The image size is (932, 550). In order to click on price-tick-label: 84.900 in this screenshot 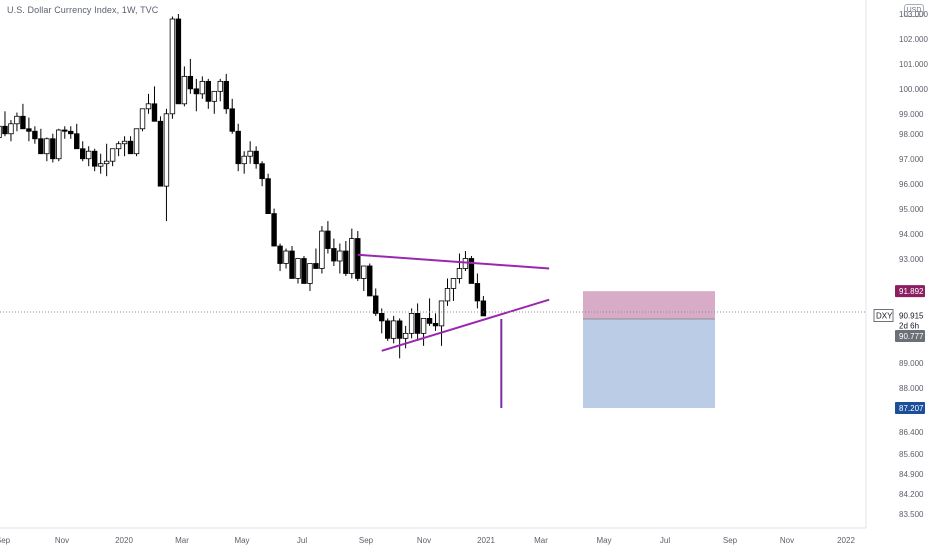, I will do `click(911, 474)`.